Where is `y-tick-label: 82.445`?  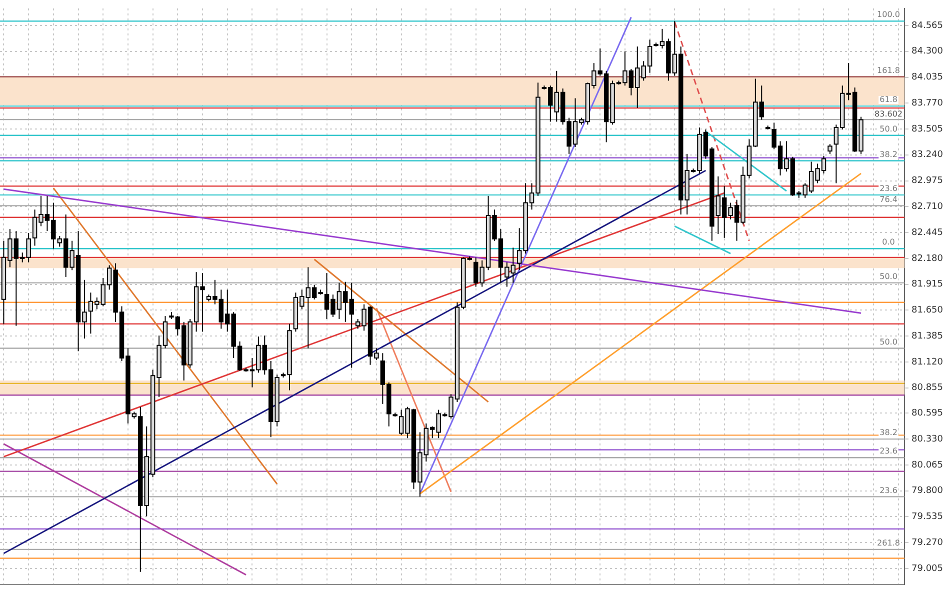 y-tick-label: 82.445 is located at coordinates (928, 233).